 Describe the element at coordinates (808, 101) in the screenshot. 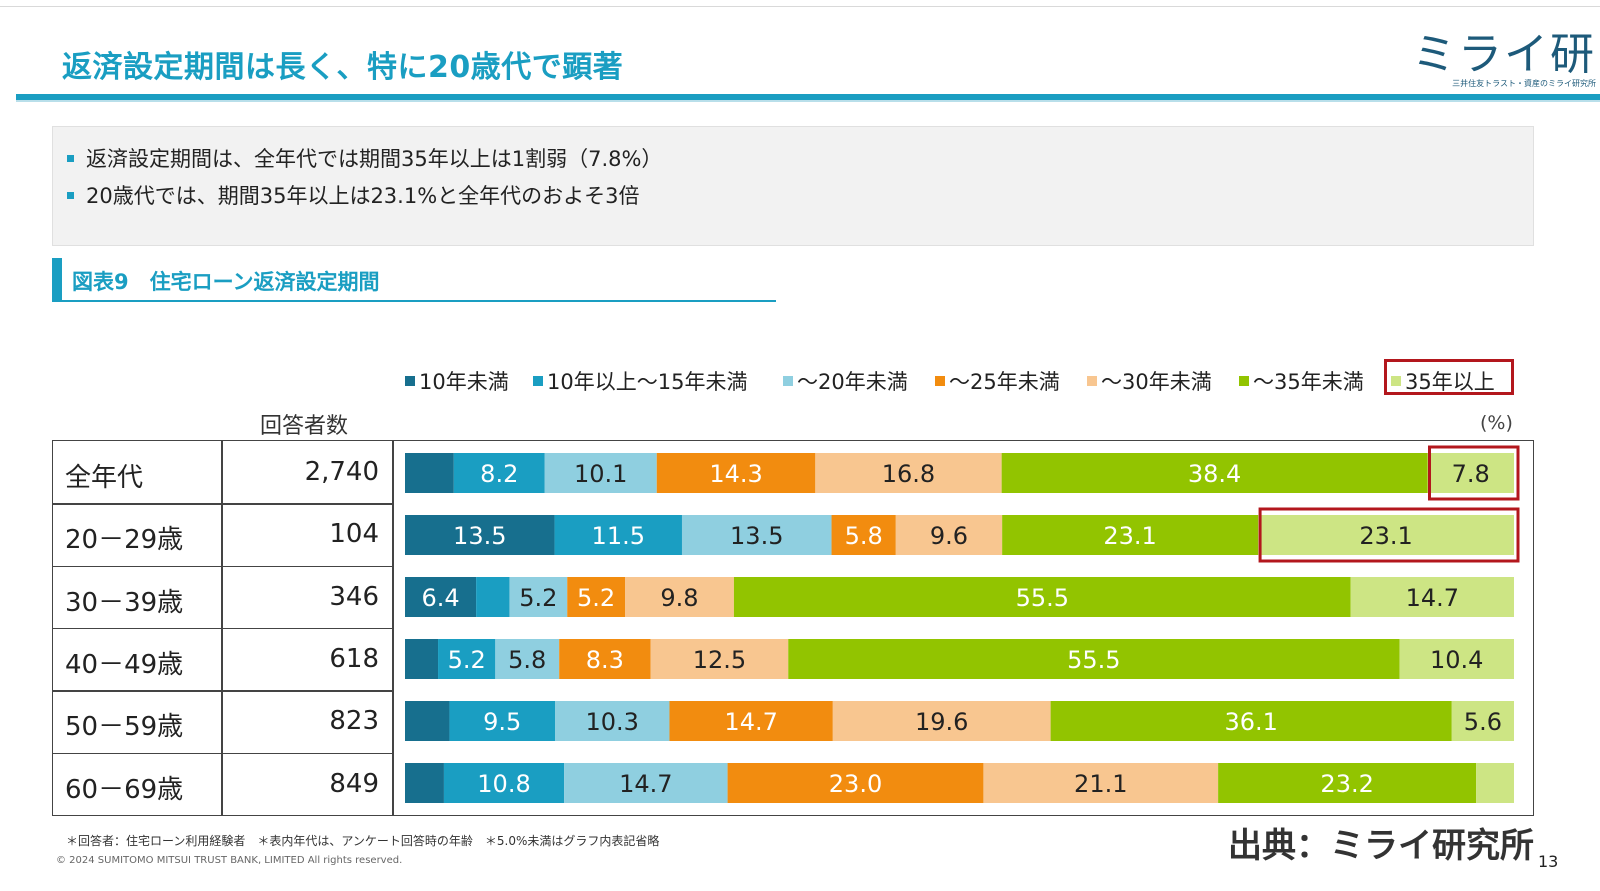

I see `title-rule-light` at that location.